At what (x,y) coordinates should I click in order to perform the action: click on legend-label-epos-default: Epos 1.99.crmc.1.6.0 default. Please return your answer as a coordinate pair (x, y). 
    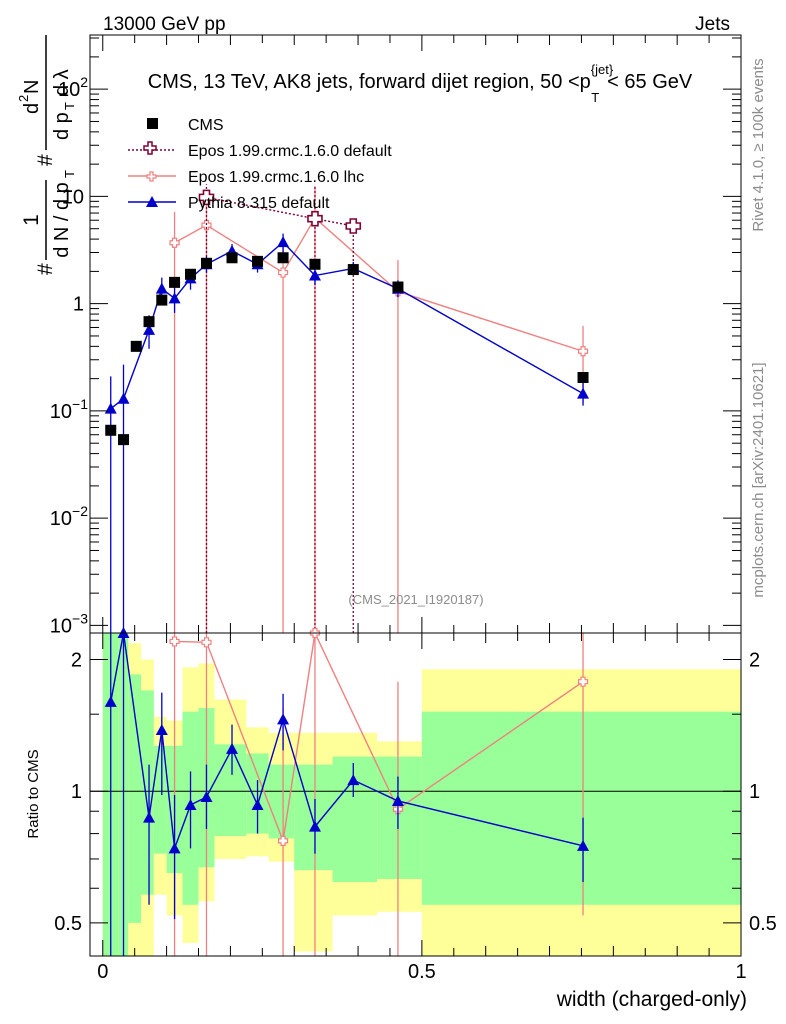
    Looking at the image, I should click on (290, 151).